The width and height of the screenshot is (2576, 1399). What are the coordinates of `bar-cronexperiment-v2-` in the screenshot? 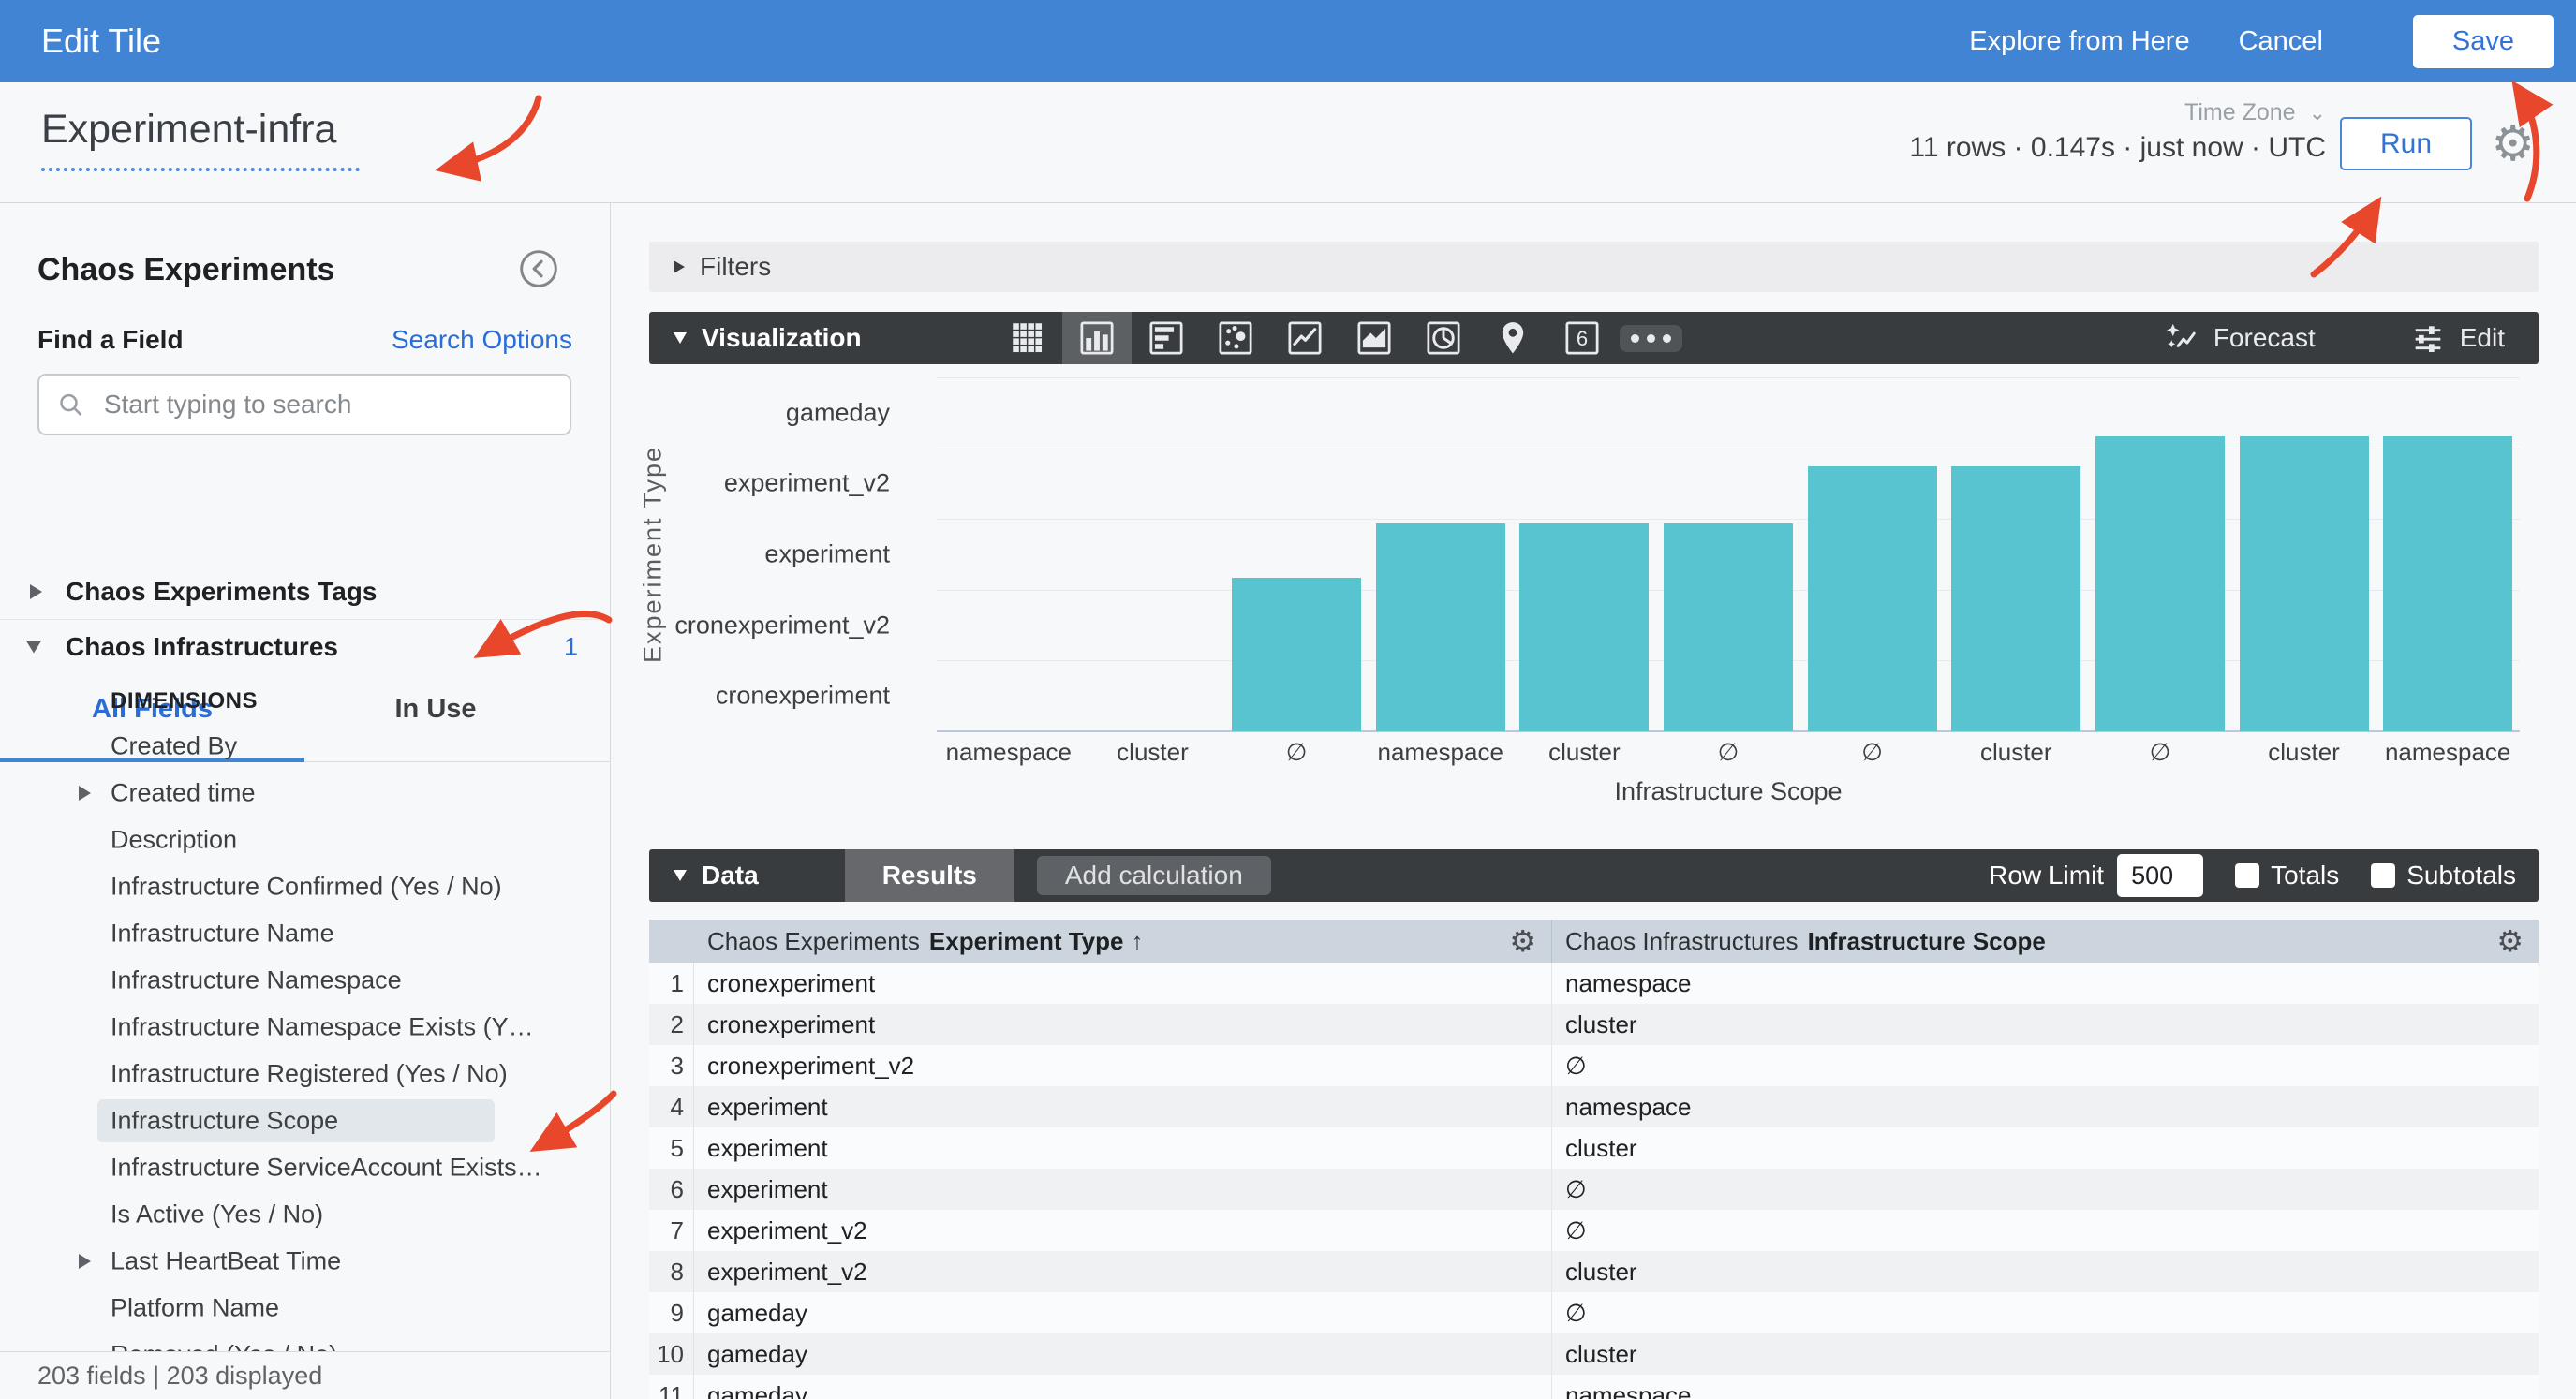 It's located at (1297, 655).